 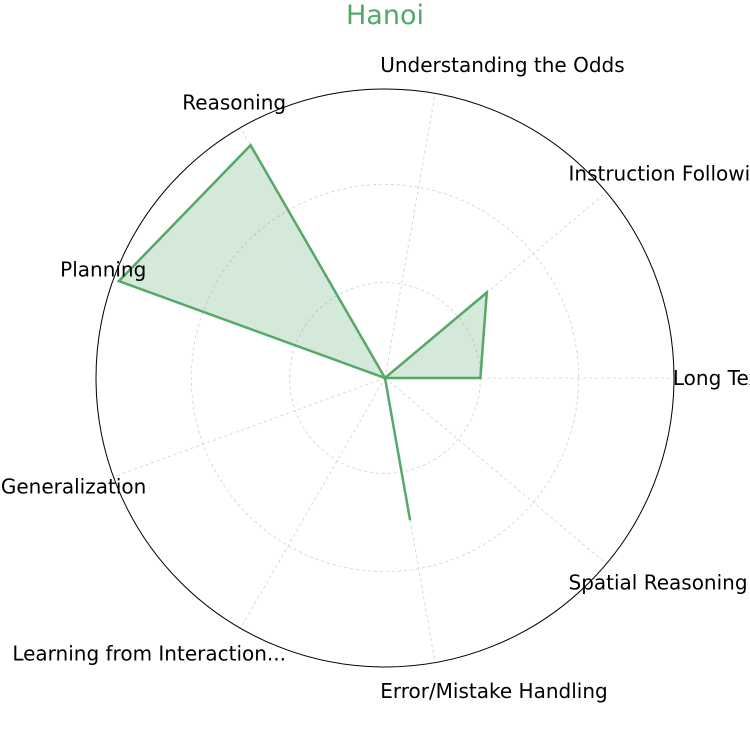 What do you see at coordinates (385, 15) in the screenshot?
I see `chart-title: Hanoi` at bounding box center [385, 15].